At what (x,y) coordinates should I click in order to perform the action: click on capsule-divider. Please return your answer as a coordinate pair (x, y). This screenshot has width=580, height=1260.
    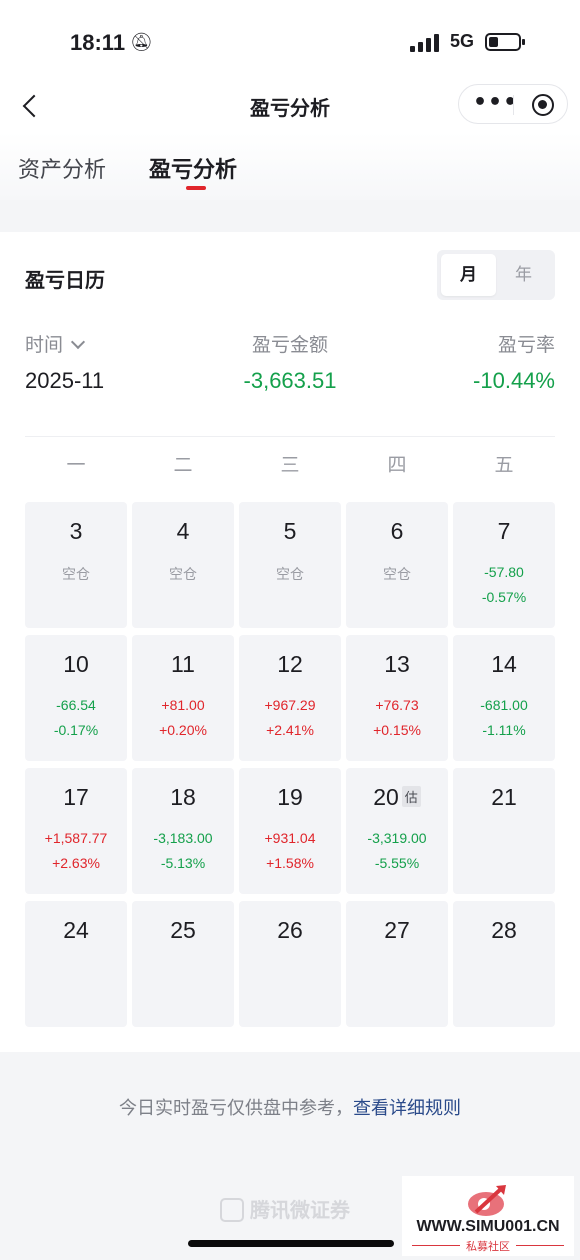
    Looking at the image, I should click on (513, 105).